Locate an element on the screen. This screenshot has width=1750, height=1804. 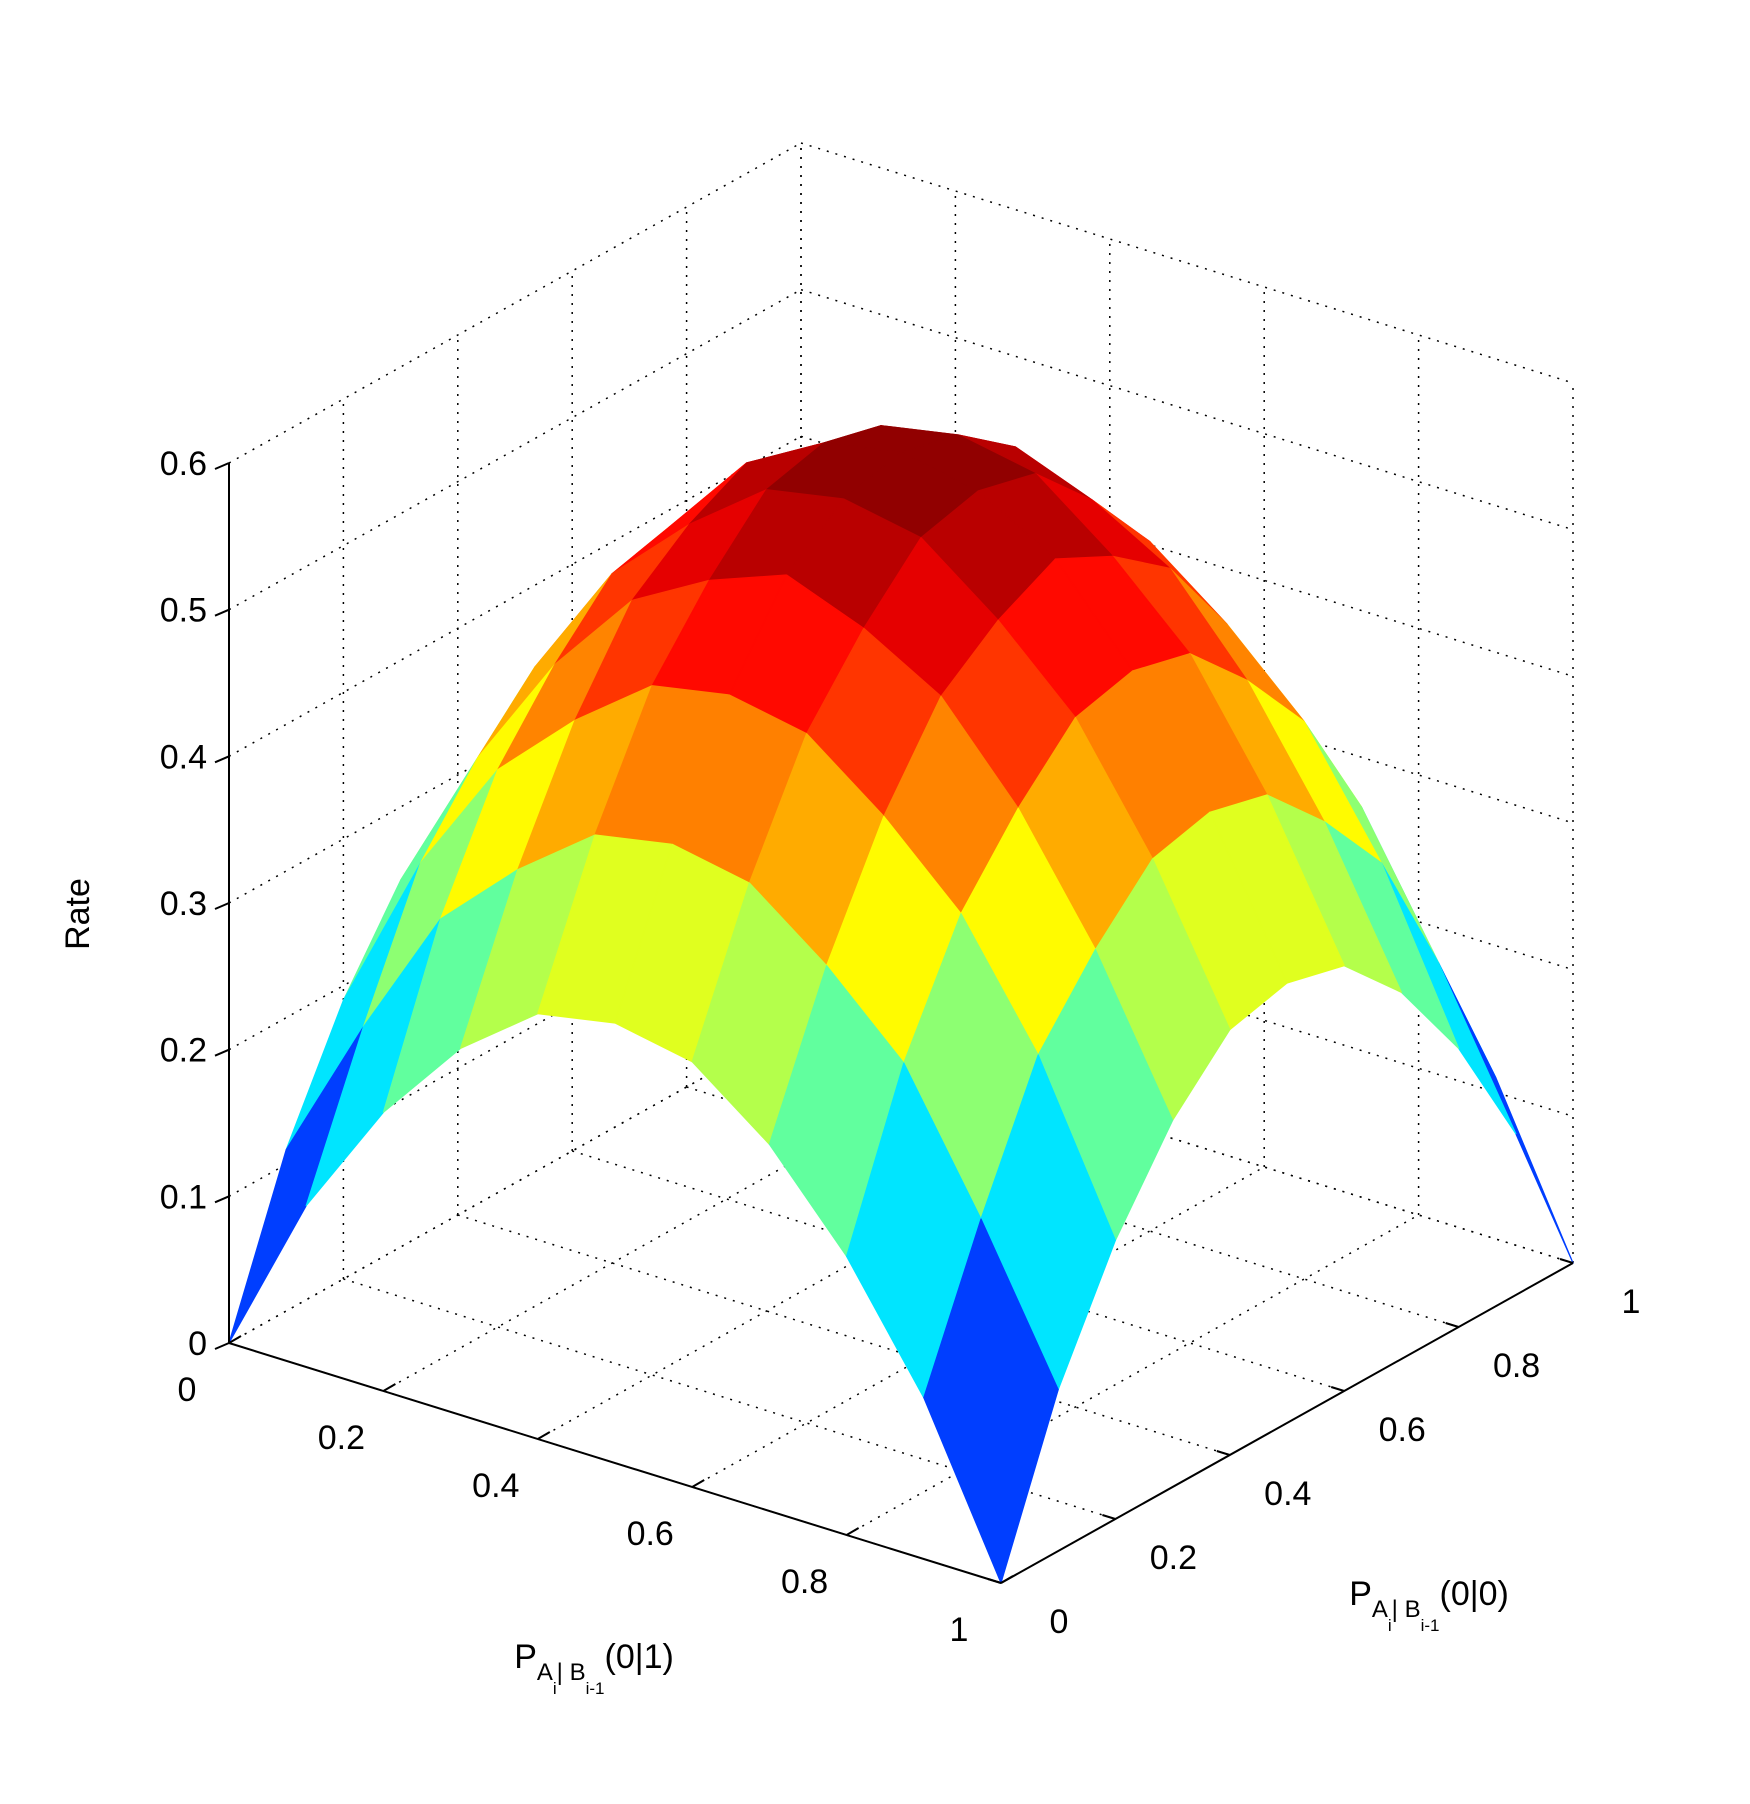
y-tick-label: 1 is located at coordinates (1631, 1302).